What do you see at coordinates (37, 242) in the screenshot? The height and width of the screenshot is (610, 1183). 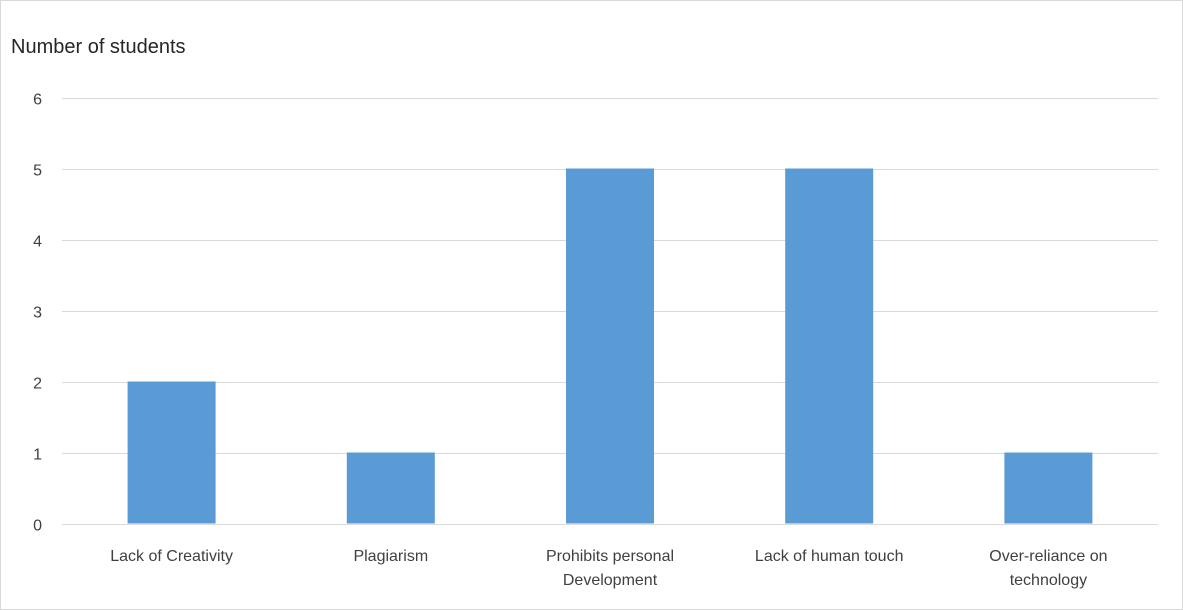 I see `y-tick-label-4: 4` at bounding box center [37, 242].